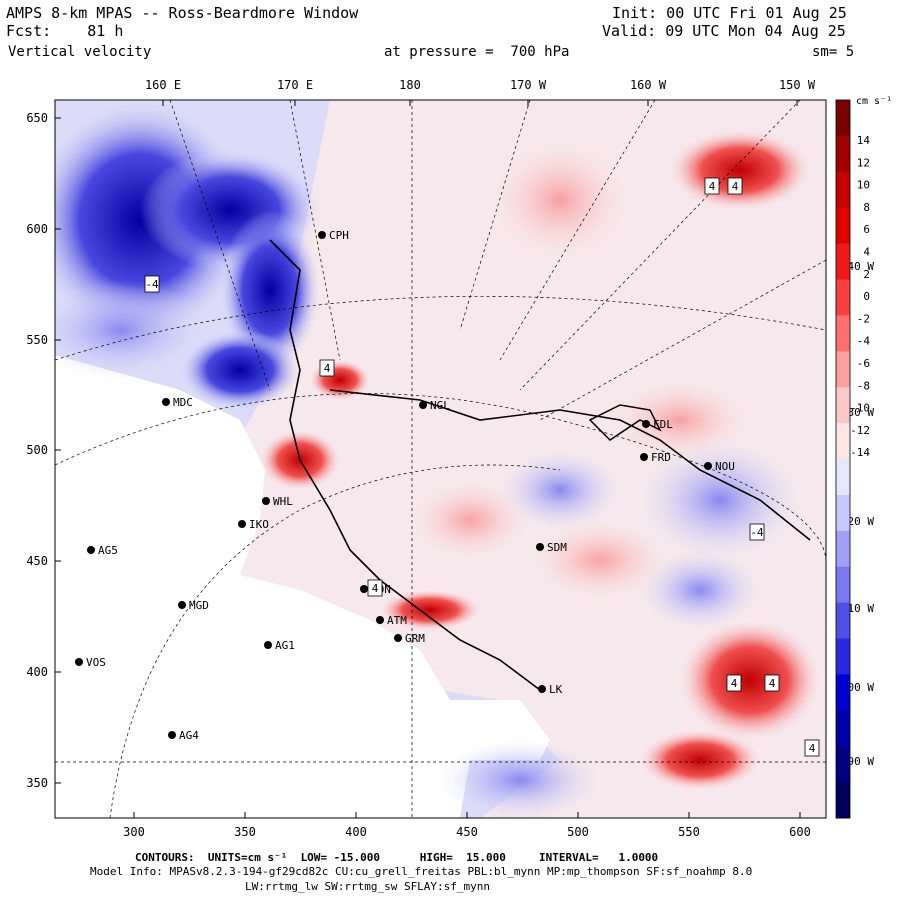 This screenshot has height=900, width=900. Describe the element at coordinates (259, 524) in the screenshot. I see `station-label: IKO` at that location.